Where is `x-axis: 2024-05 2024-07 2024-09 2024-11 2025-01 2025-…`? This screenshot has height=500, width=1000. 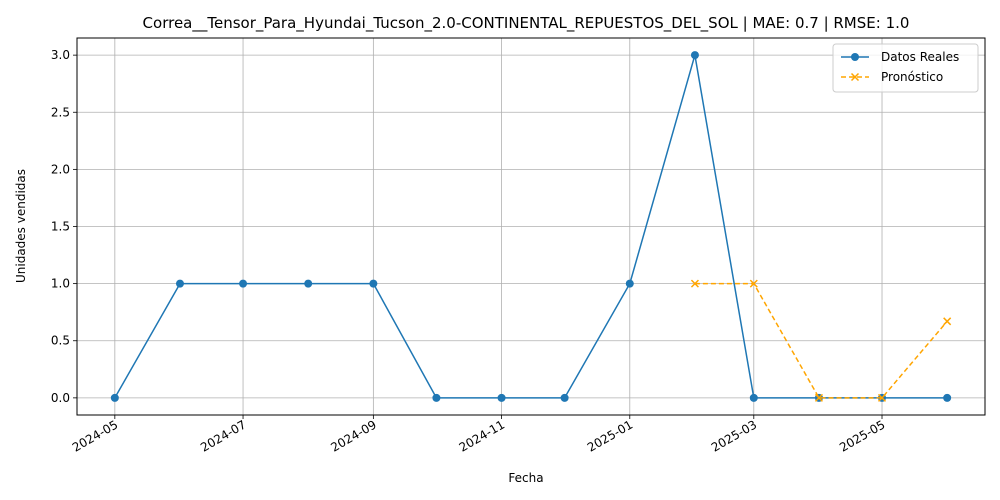
x-axis: 2024-05 2024-07 2024-09 2024-11 2025-01 2025-… is located at coordinates (479, 435).